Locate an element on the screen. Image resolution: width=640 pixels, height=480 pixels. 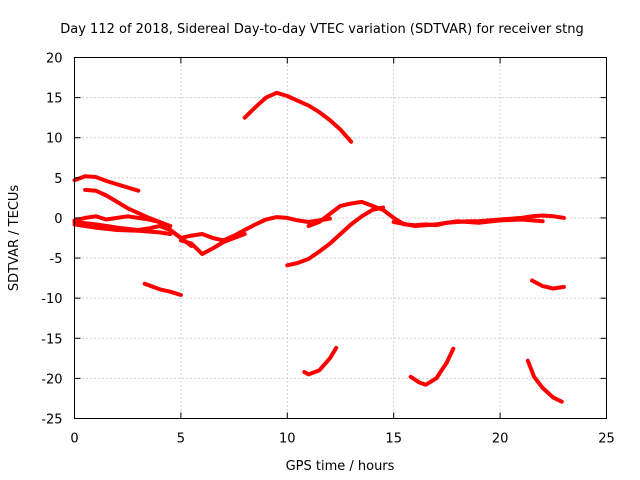
y-tick-label: -10 is located at coordinates (51, 299).